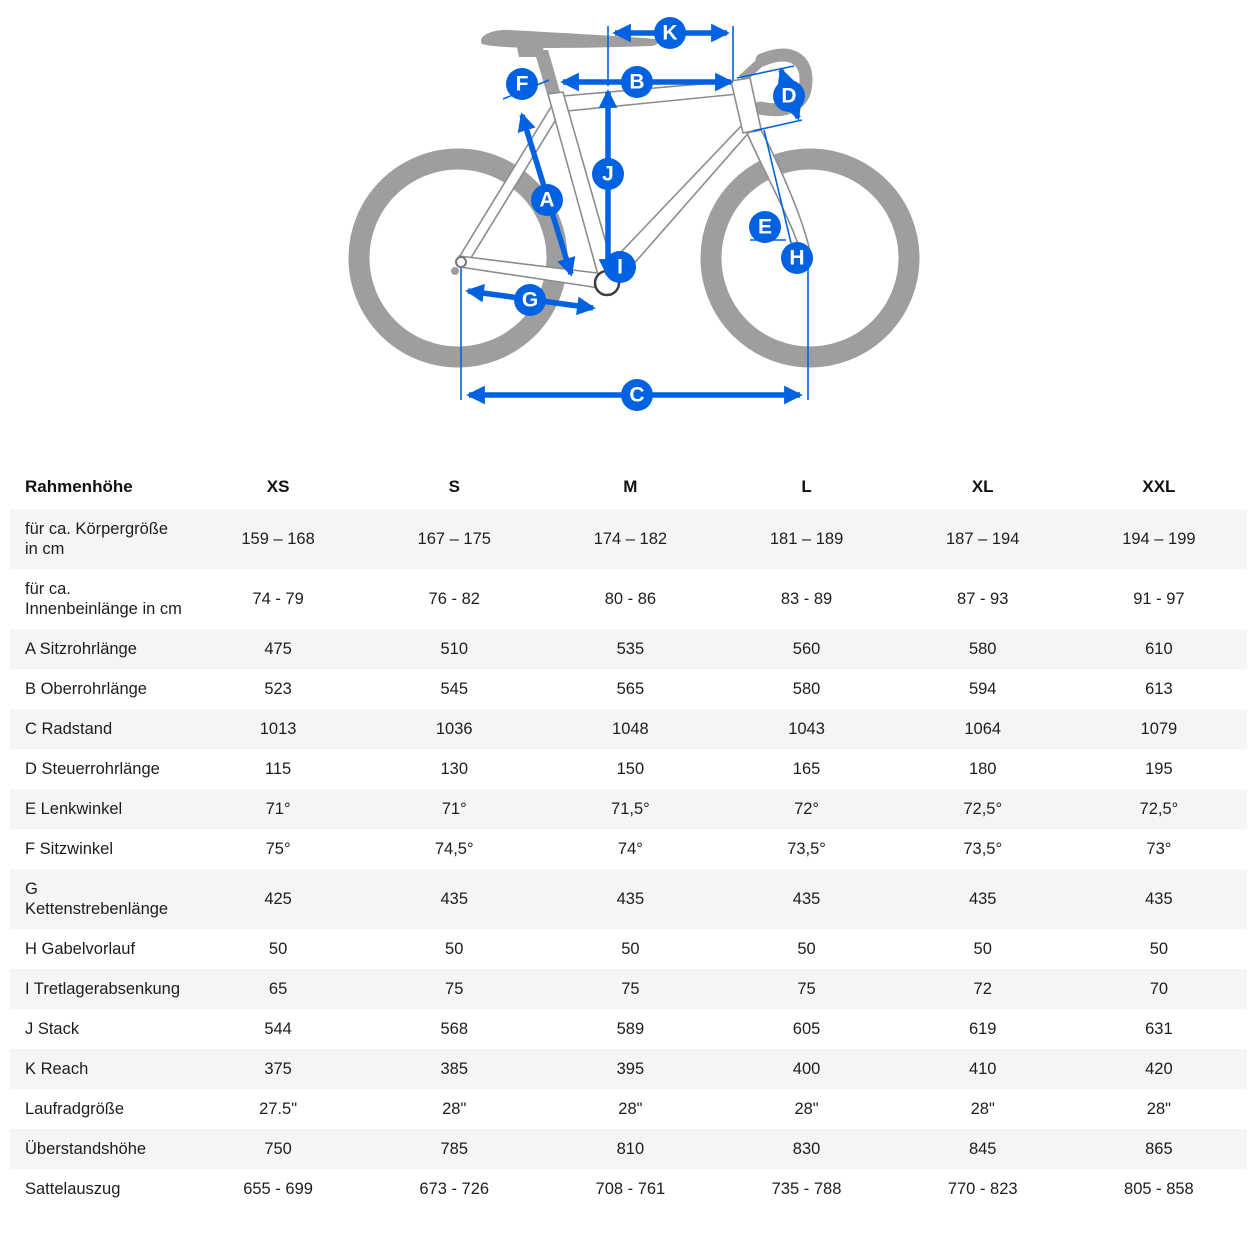 The image size is (1255, 1255). What do you see at coordinates (982, 486) in the screenshot?
I see `column-header-xl: XL` at bounding box center [982, 486].